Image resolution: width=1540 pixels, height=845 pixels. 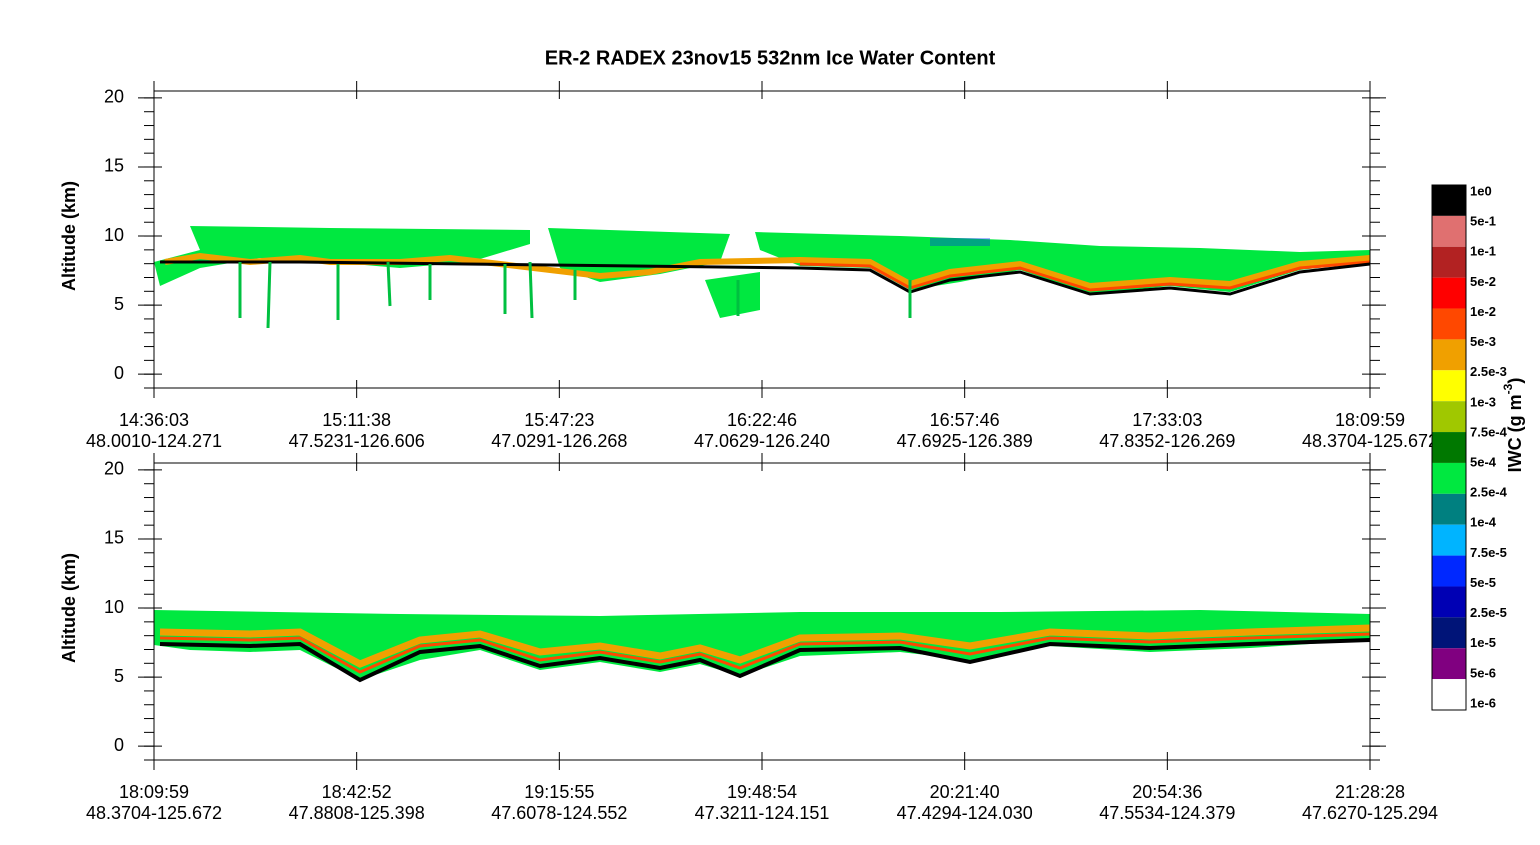 What do you see at coordinates (1483, 702) in the screenshot?
I see `colorbar-label: 1e-6` at bounding box center [1483, 702].